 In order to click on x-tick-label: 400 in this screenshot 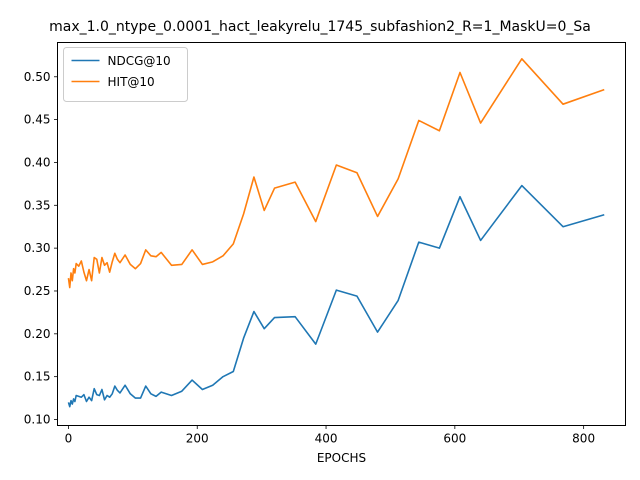, I will do `click(326, 439)`.